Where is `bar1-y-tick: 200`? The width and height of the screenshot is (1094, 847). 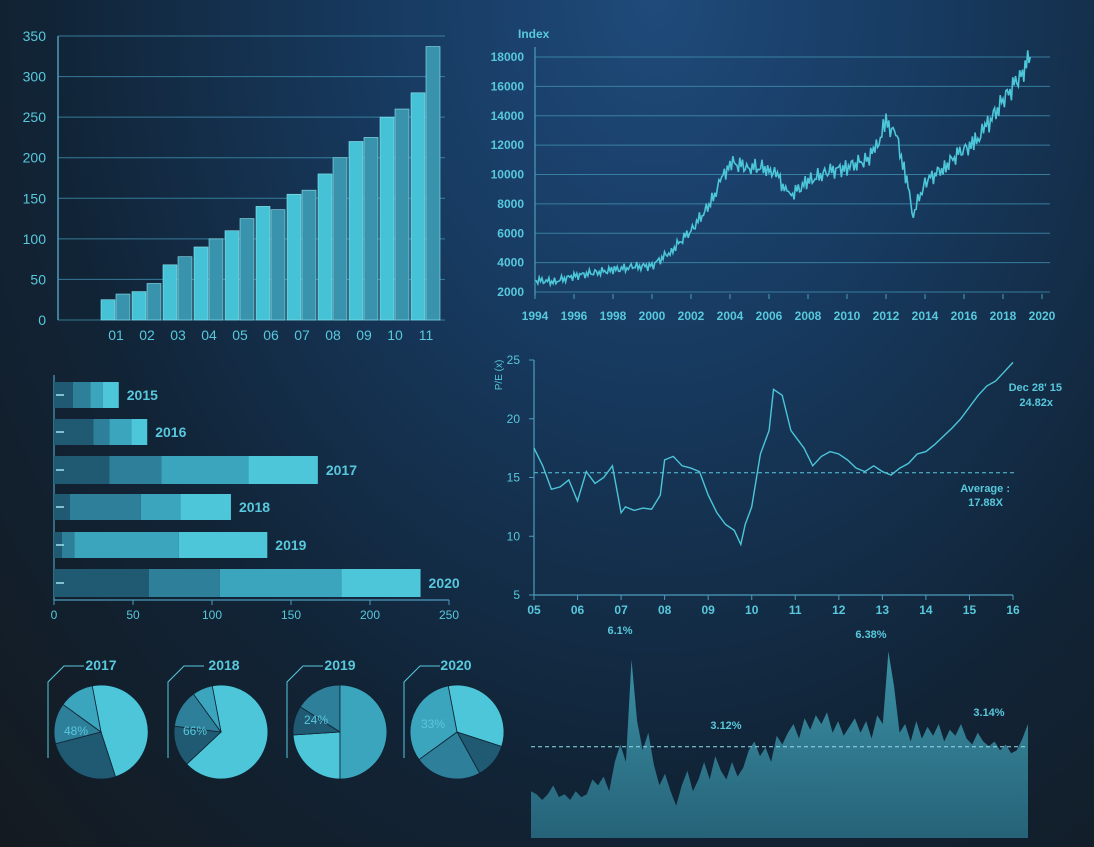
bar1-y-tick: 200 is located at coordinates (35, 158).